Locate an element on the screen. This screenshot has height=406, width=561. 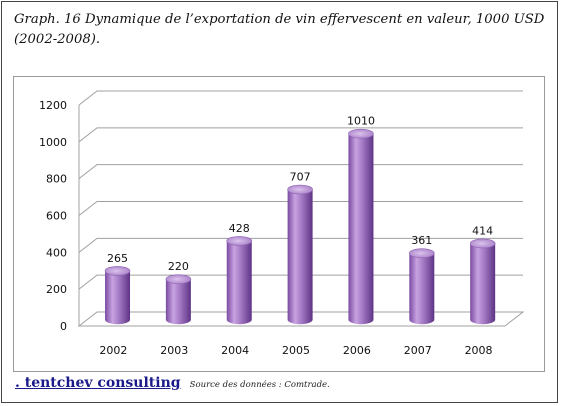
data-label: 265 is located at coordinates (117, 258).